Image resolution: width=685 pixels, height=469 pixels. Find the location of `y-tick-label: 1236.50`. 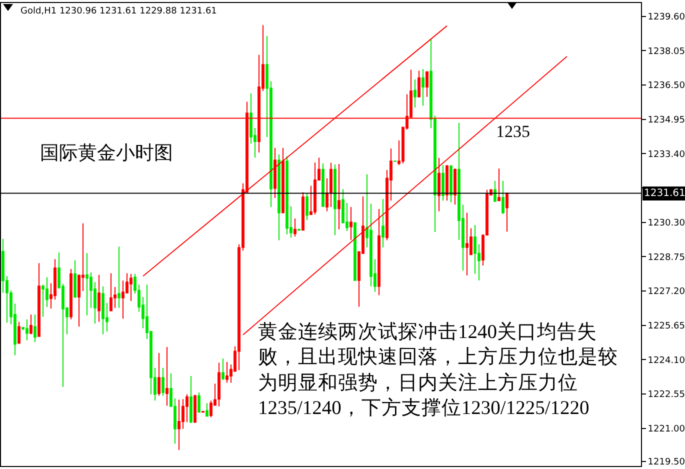

y-tick-label: 1236.50 is located at coordinates (666, 86).